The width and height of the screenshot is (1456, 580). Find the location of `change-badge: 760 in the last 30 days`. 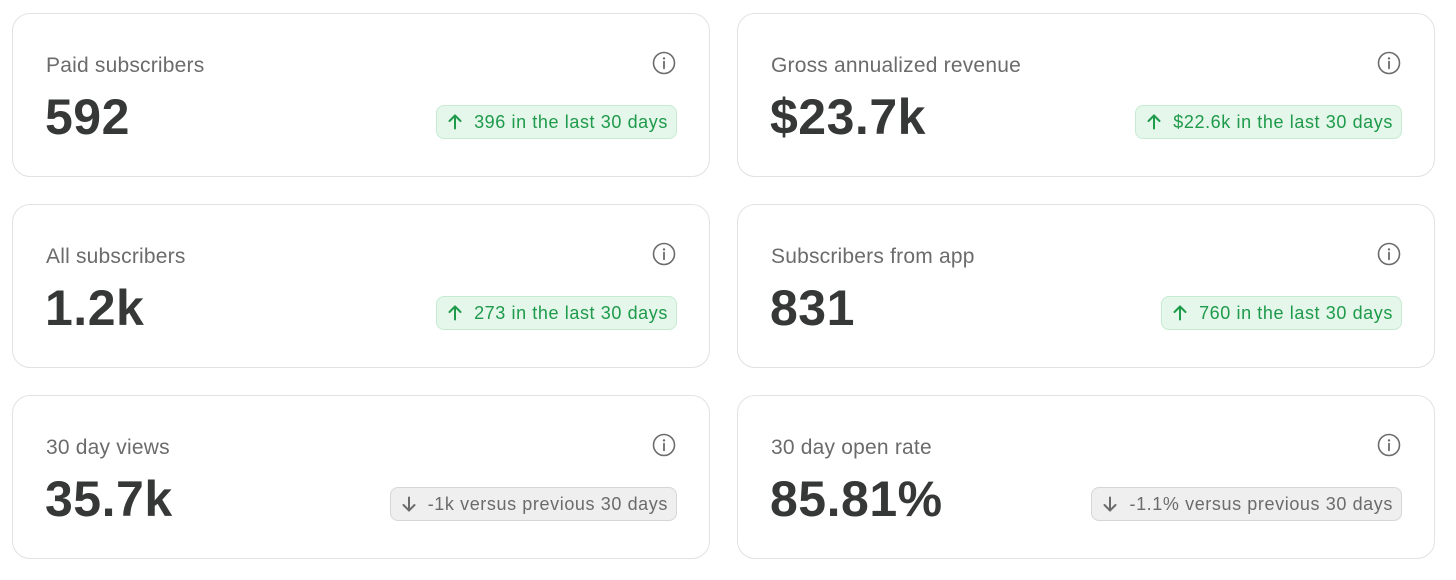

change-badge: 760 in the last 30 days is located at coordinates (1281, 313).